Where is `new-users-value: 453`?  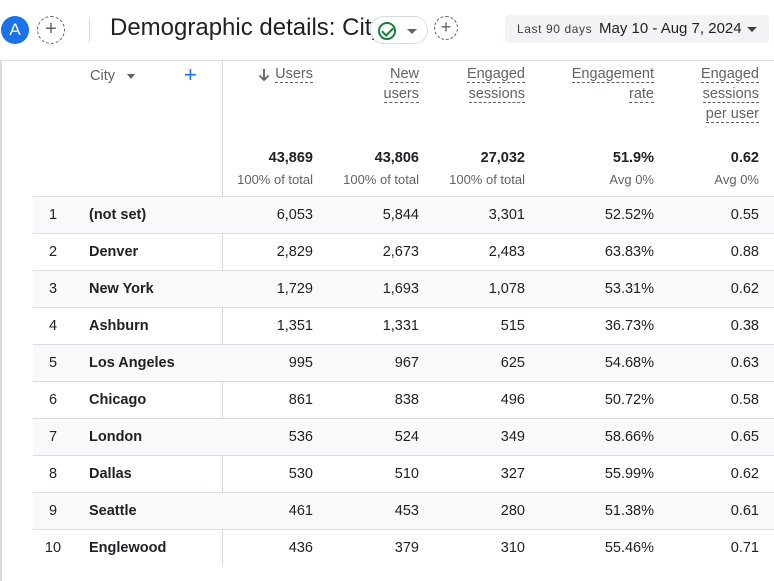 new-users-value: 453 is located at coordinates (406, 511).